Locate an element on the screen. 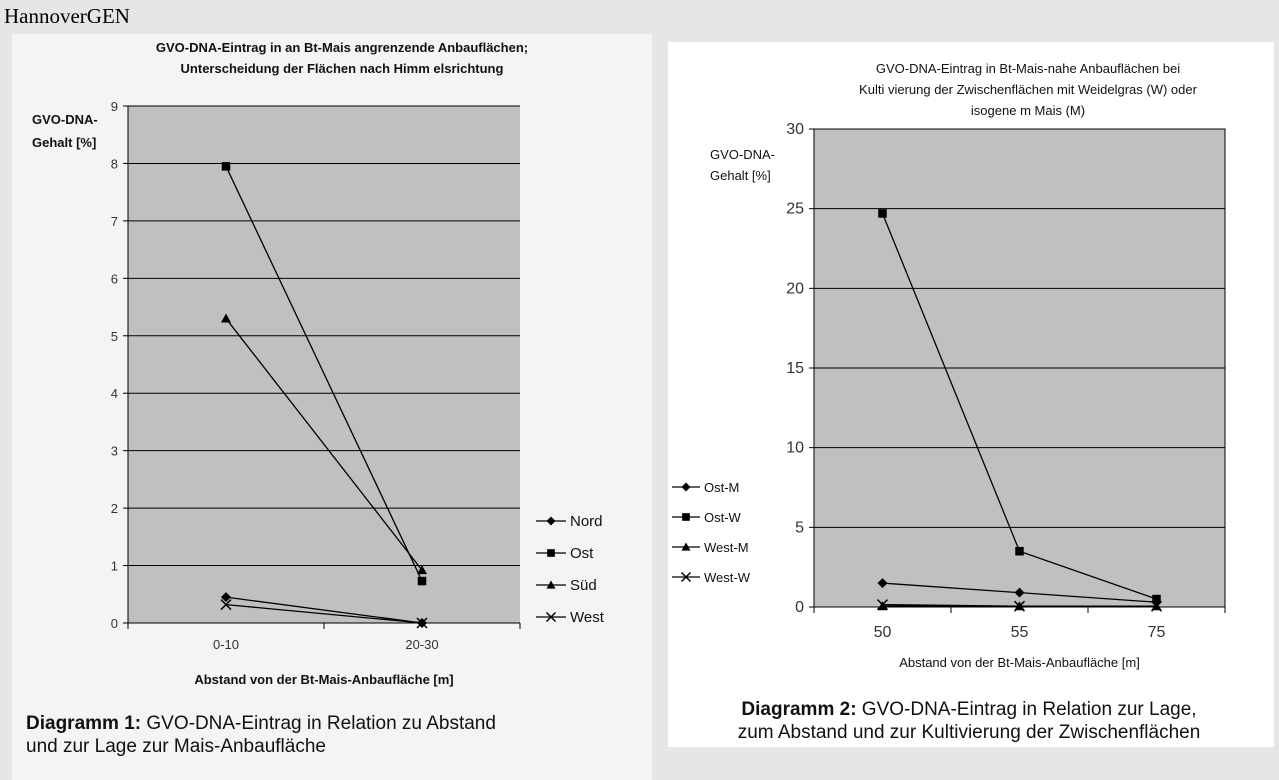  chart-2-series-ost-w is located at coordinates (1019, 406).